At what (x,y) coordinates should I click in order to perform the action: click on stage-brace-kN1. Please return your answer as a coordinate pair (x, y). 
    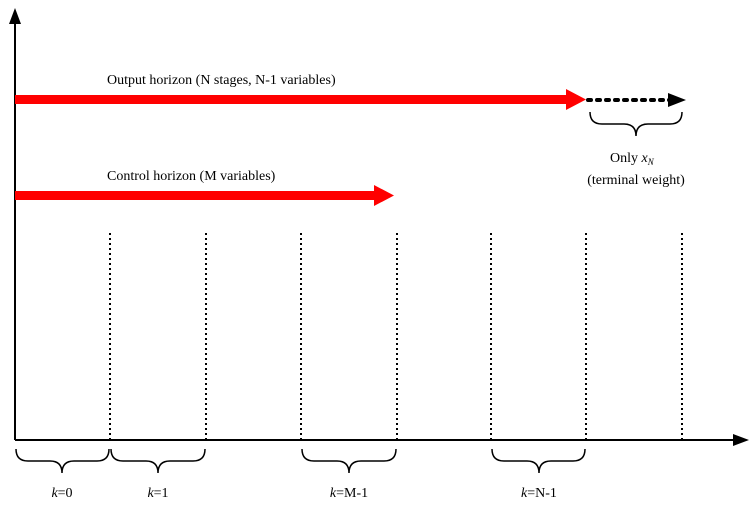
    Looking at the image, I should click on (538, 461).